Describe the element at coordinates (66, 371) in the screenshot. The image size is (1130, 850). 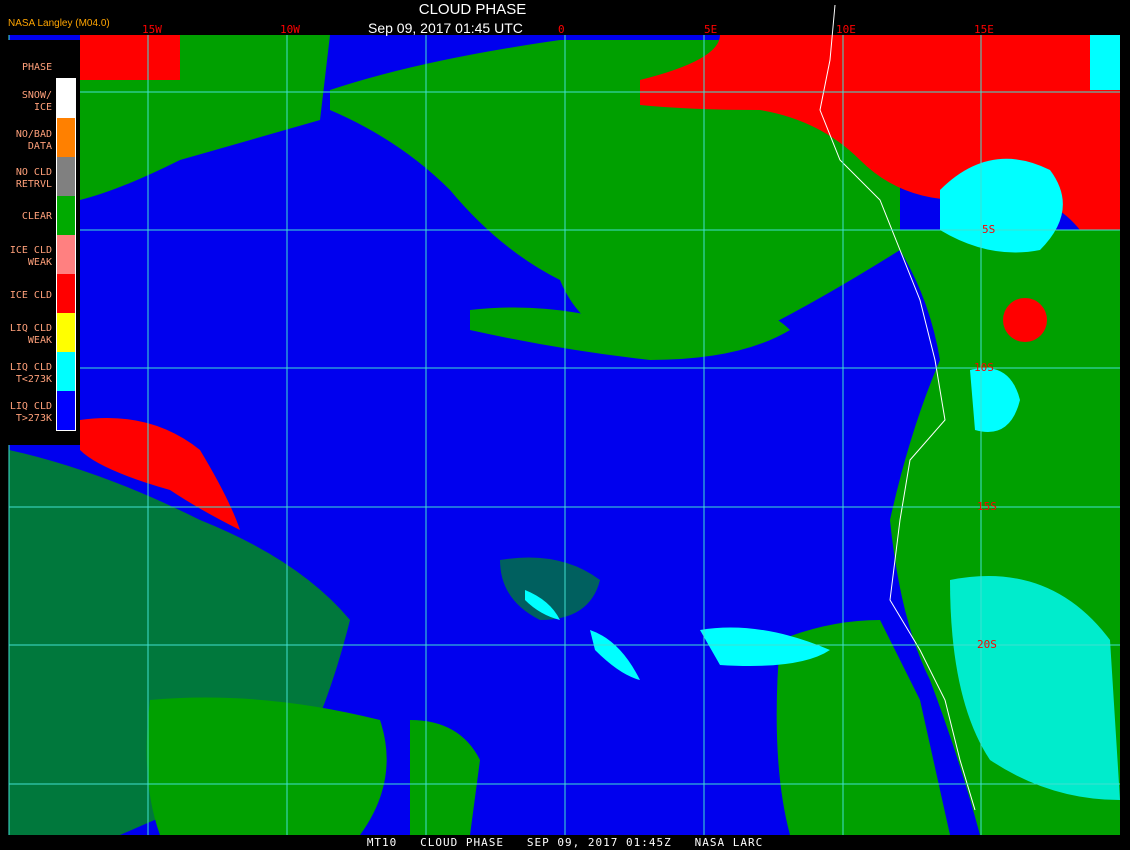
I see `swatch-liq-cld-cold` at that location.